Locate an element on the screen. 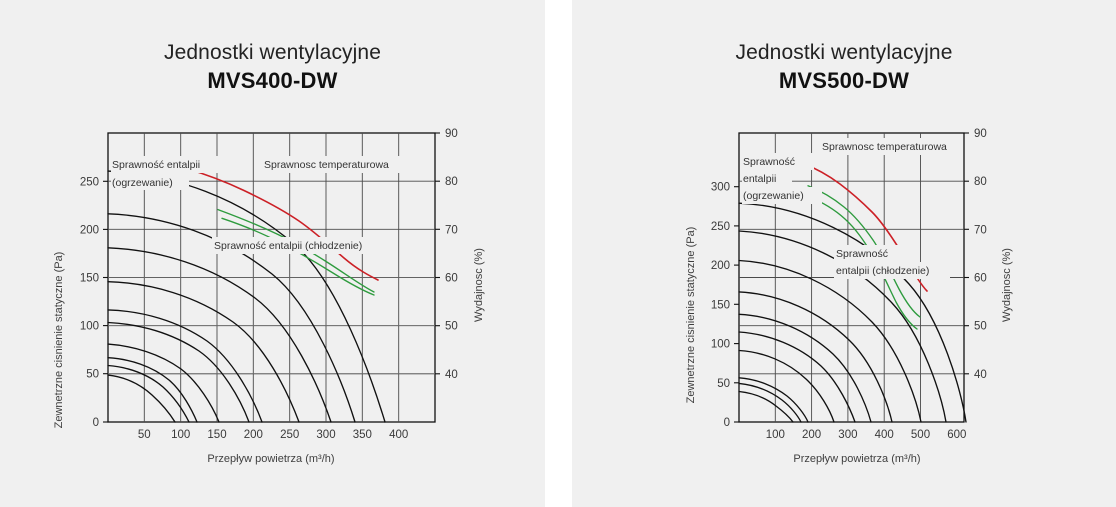  annotation-enthalpy-heating-line1: Sprawność is located at coordinates (769, 162).